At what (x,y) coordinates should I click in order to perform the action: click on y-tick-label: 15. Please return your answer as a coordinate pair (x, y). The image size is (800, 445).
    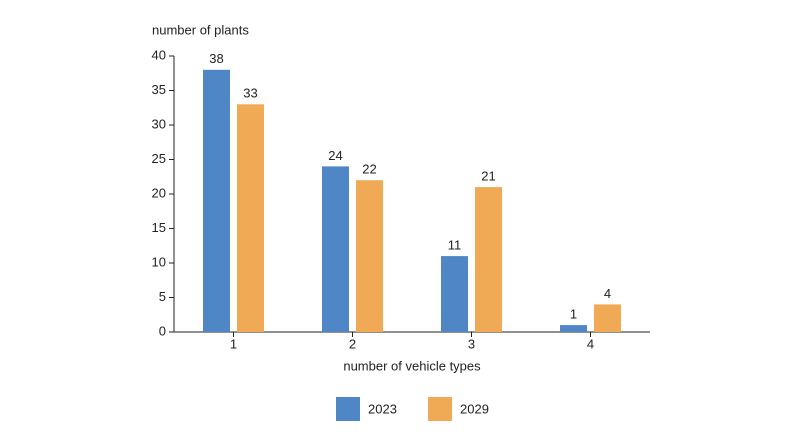
    Looking at the image, I should click on (159, 227).